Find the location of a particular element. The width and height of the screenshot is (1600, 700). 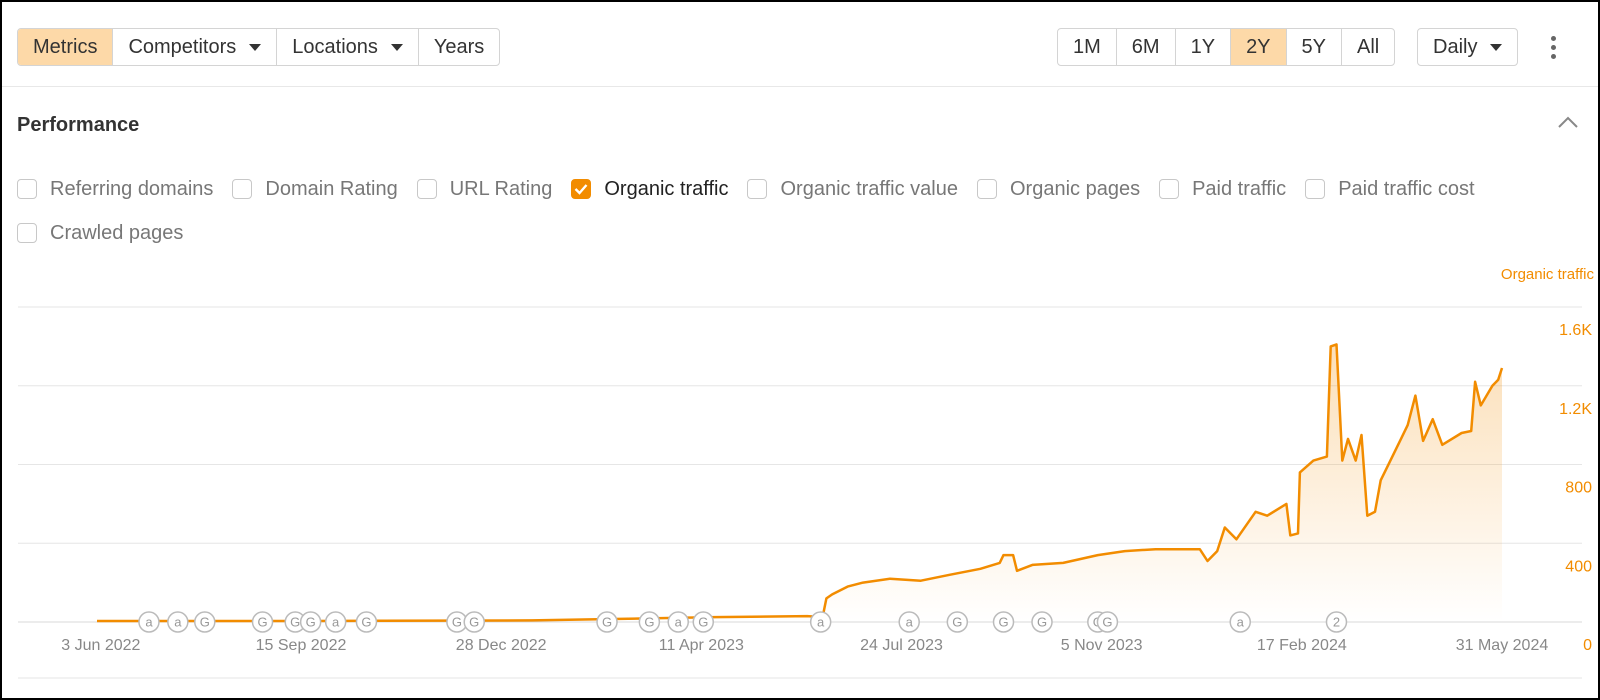

y-tick-label: 0 is located at coordinates (1587, 645).